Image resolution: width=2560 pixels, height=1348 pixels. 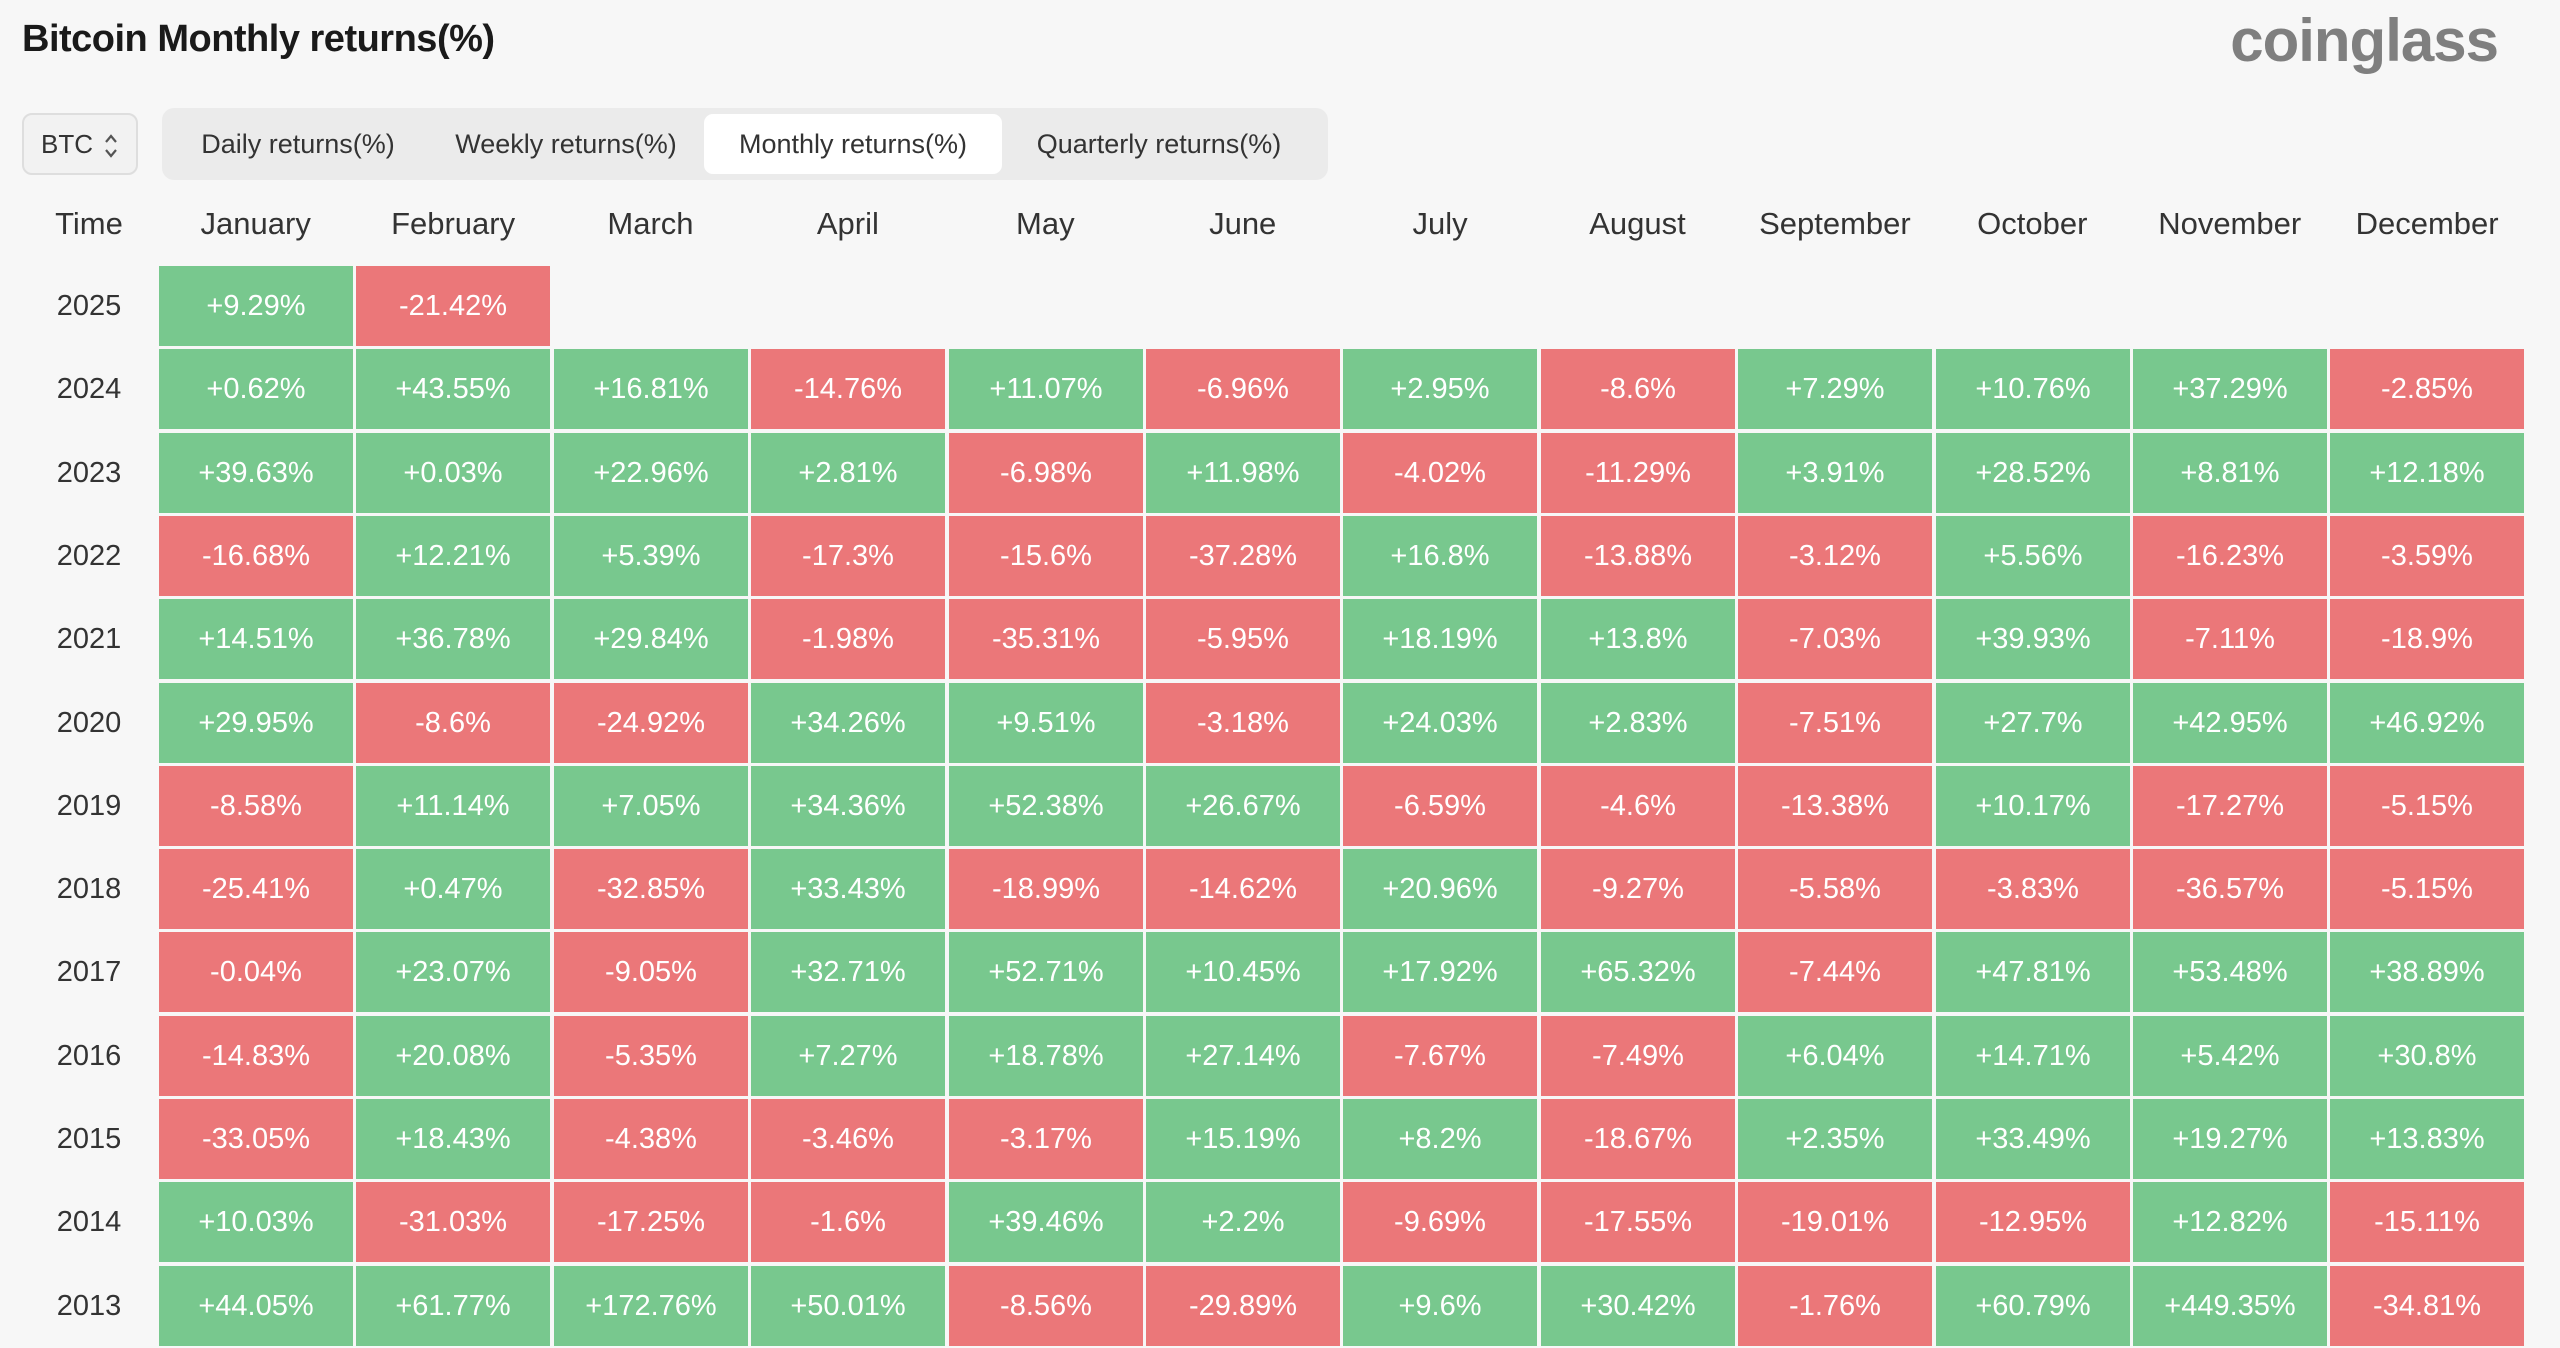 I want to click on brand-logo: coinglass, so click(x=2364, y=40).